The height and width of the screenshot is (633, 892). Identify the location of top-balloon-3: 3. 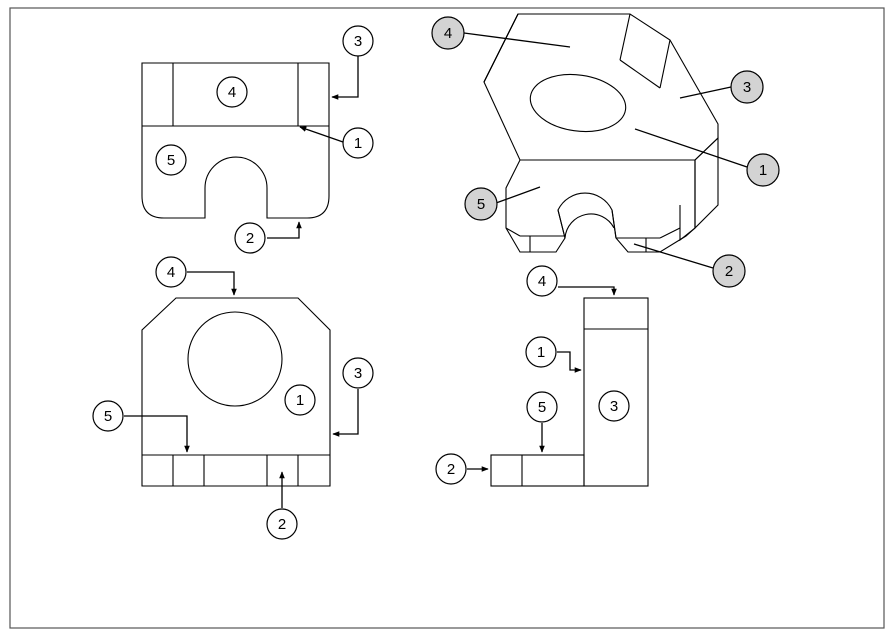
(358, 41).